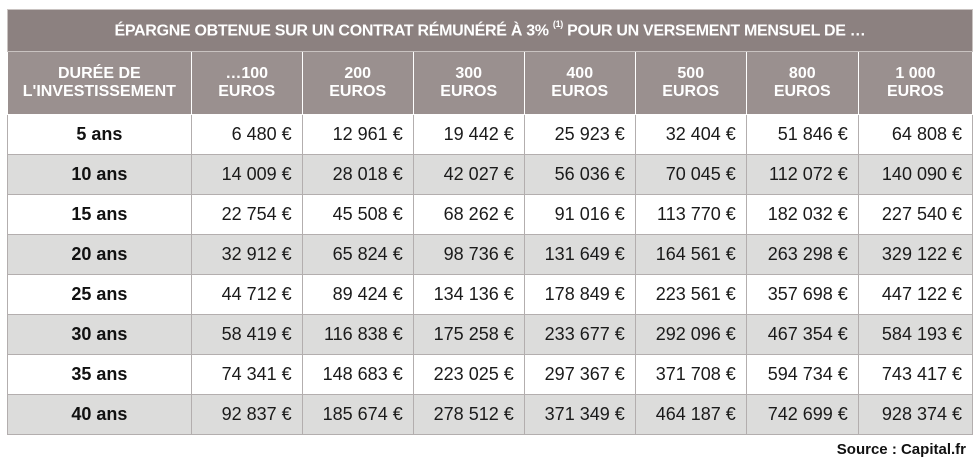 Image resolution: width=980 pixels, height=467 pixels. Describe the element at coordinates (802, 73) in the screenshot. I see `amount-header-line: 800` at that location.